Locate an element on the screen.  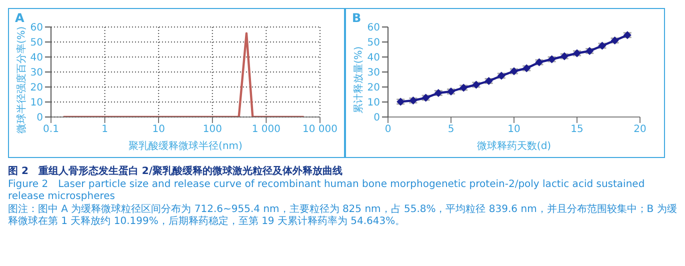
x-tick-label: 1 000 is located at coordinates (266, 130).